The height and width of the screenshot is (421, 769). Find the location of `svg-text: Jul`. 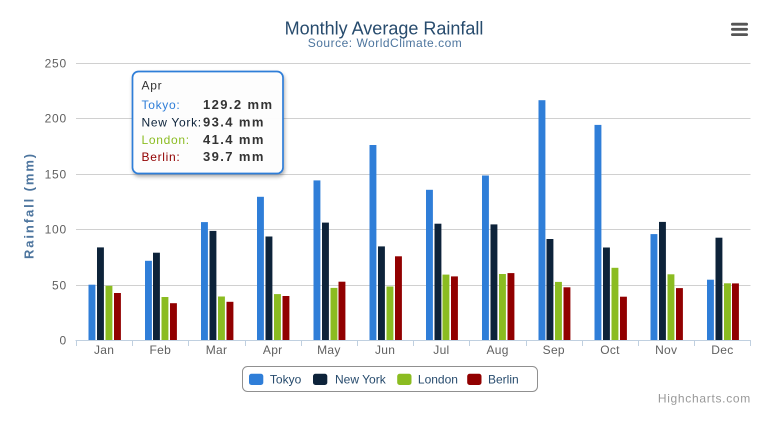

svg-text: Jul is located at coordinates (441, 350).